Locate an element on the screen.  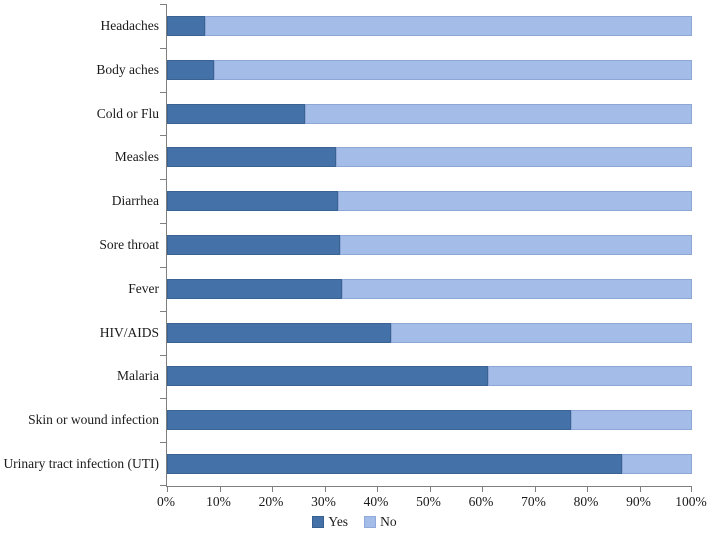
category-label: Malaria is located at coordinates (138, 376).